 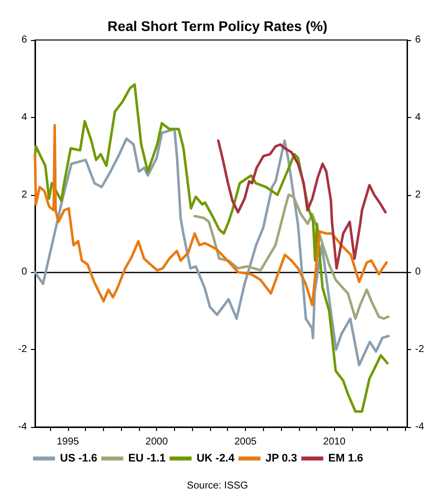 I want to click on y-tick-label: 4, so click(x=24, y=117).